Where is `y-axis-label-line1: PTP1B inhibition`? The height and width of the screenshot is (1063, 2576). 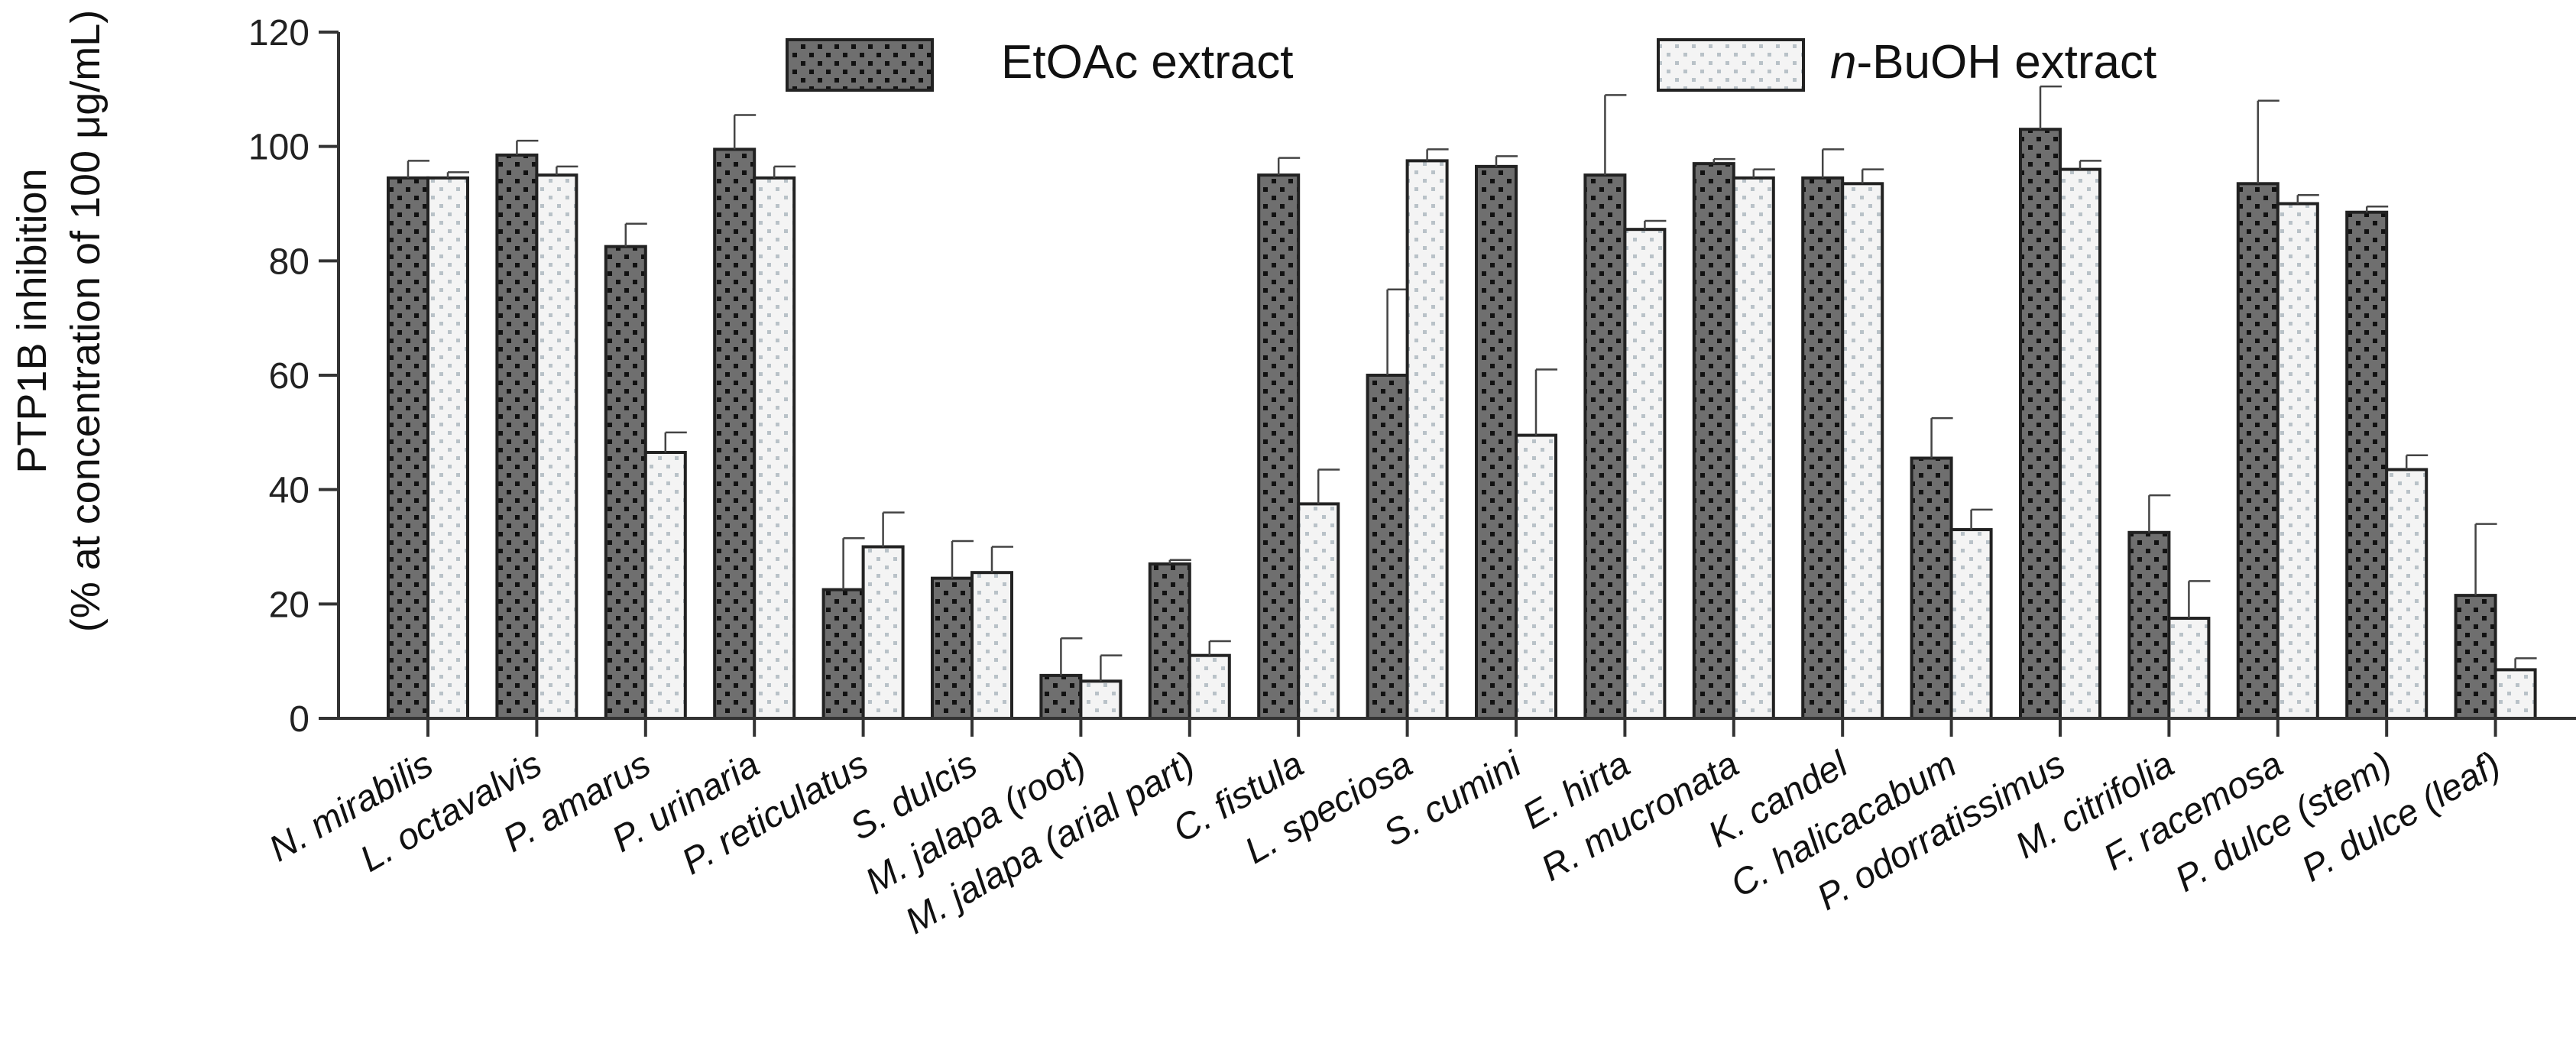
y-axis-label-line1: PTP1B inhibition is located at coordinates (32, 320).